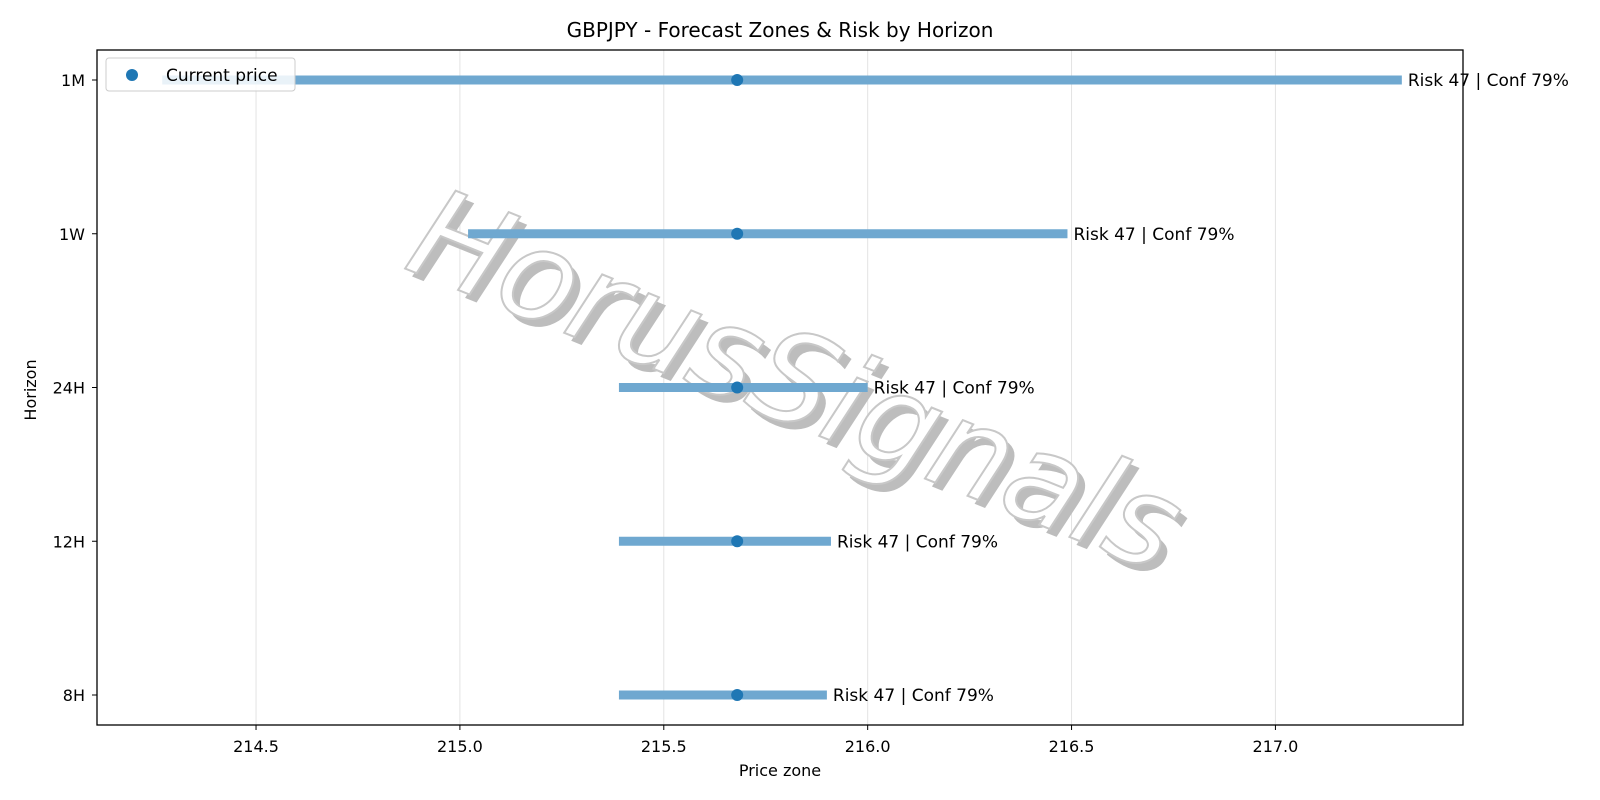 This screenshot has width=1600, height=800. What do you see at coordinates (737, 695) in the screenshot?
I see `current-price-point-8h` at bounding box center [737, 695].